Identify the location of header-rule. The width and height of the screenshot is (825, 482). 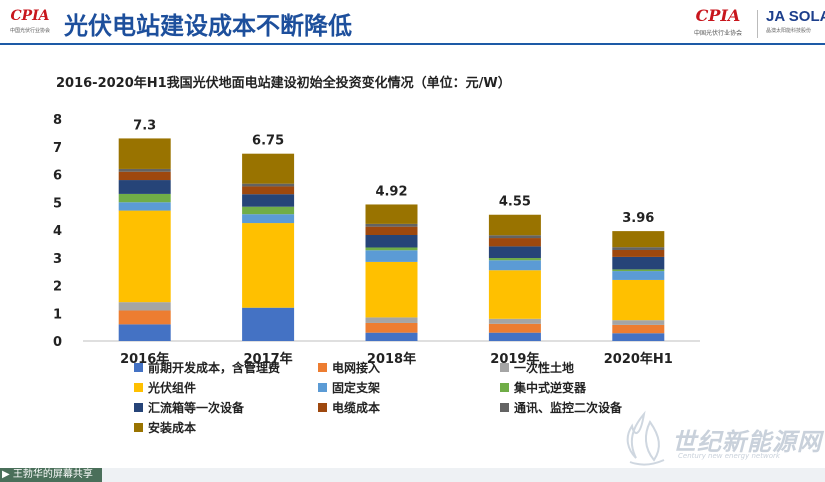
(412, 44).